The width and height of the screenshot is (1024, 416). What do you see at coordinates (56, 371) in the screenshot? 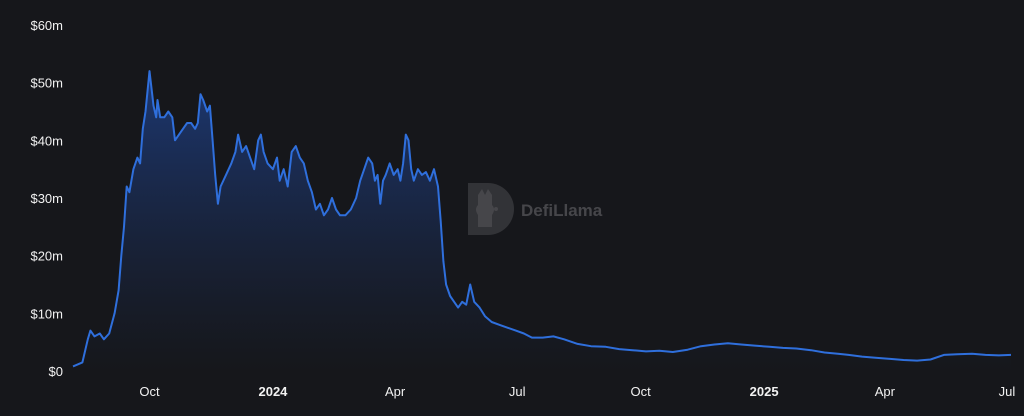
I see `y-tick-label: $0` at bounding box center [56, 371].